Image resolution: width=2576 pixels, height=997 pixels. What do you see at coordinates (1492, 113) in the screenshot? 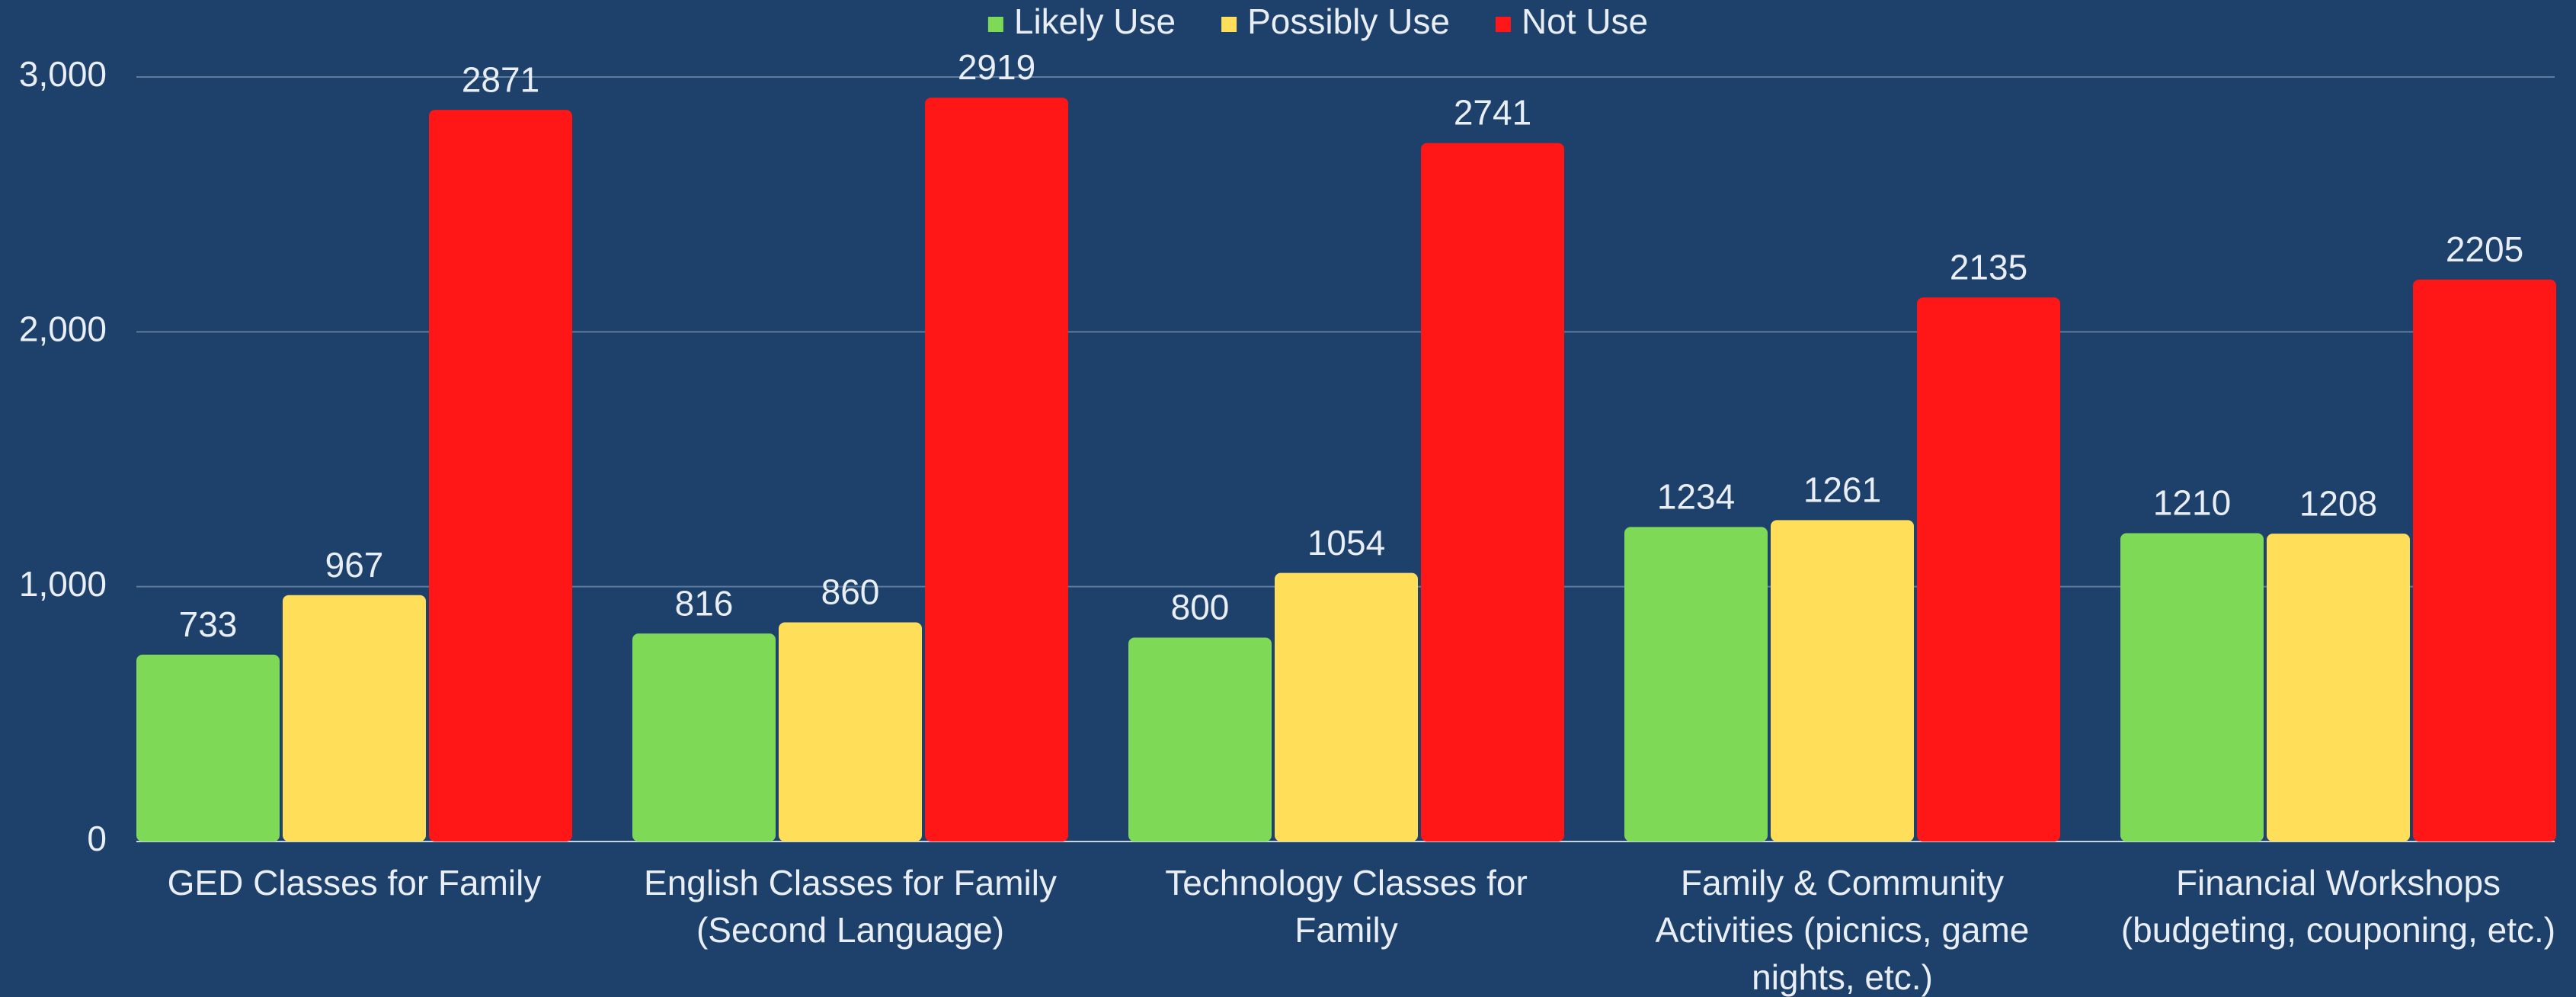
I see `value-label: 2741` at bounding box center [1492, 113].